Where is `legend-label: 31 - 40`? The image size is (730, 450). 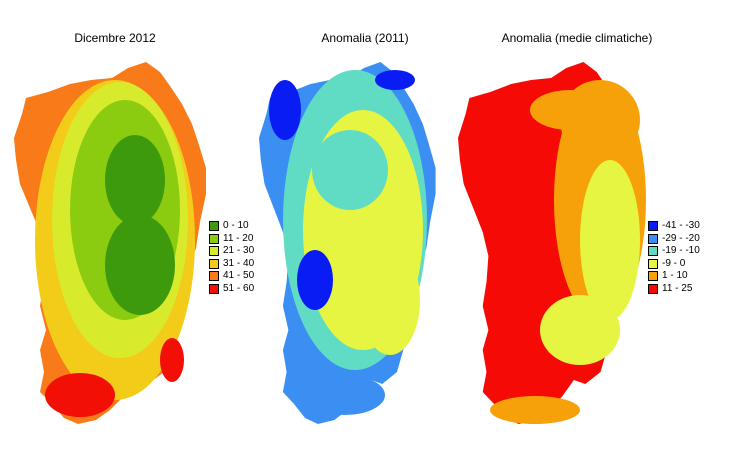
legend-label: 31 - 40 is located at coordinates (239, 263).